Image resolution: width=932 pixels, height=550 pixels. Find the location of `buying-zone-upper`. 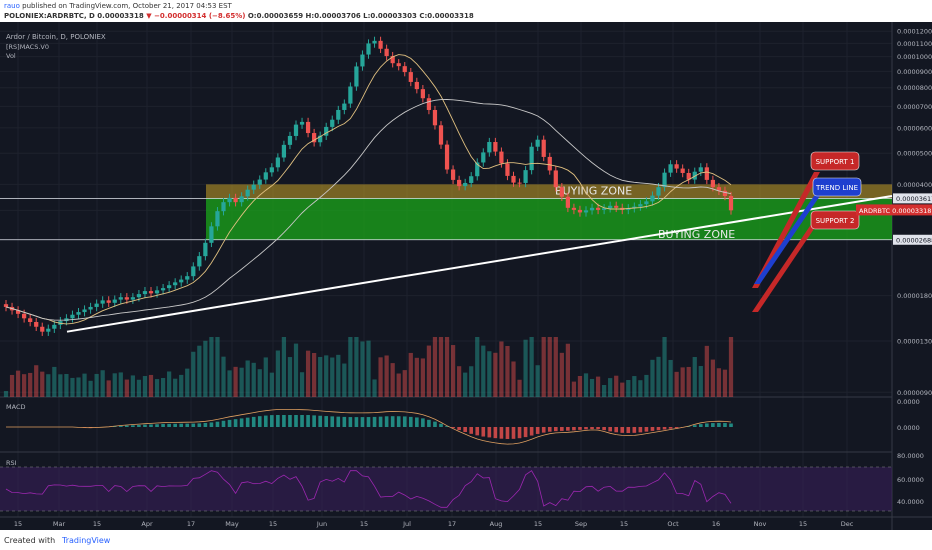

buying-zone-upper is located at coordinates (549, 191).